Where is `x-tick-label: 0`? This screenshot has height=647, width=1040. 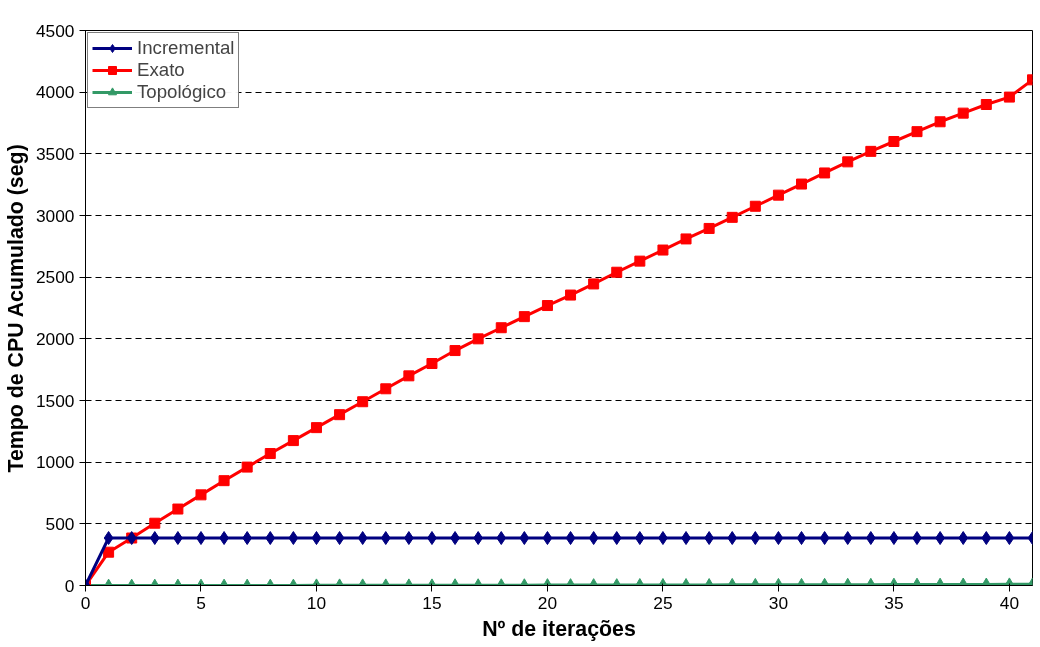
x-tick-label: 0 is located at coordinates (85, 602).